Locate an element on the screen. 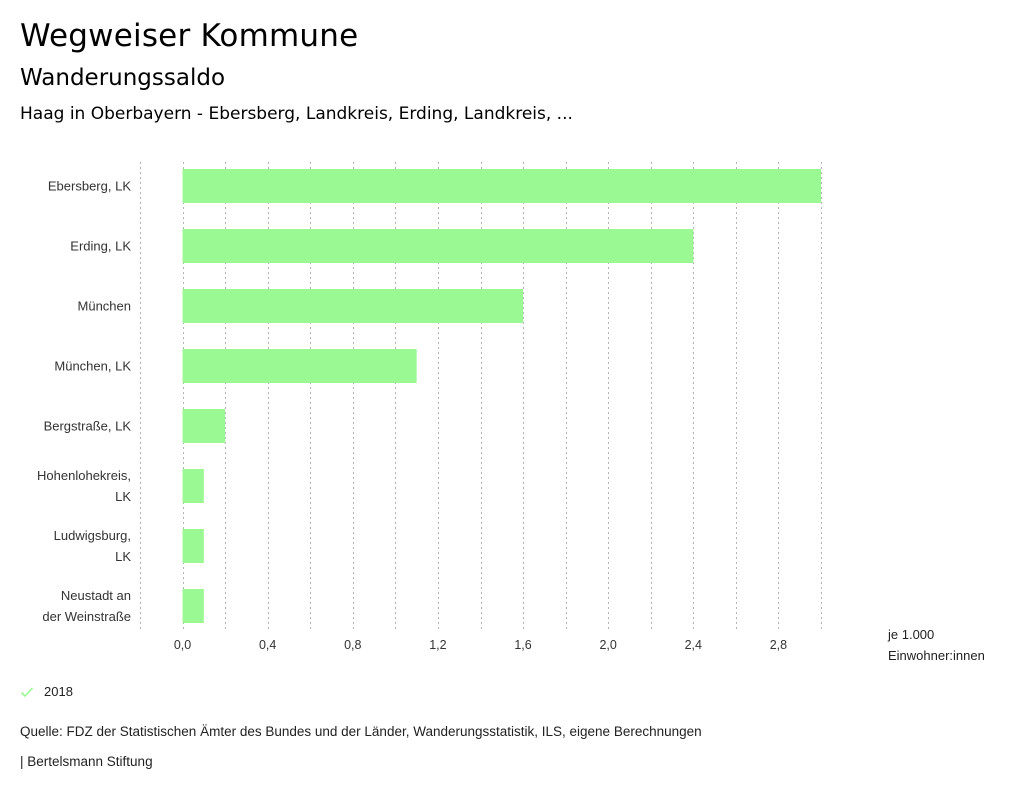 The height and width of the screenshot is (797, 1024). x-tick-label: 2,8 is located at coordinates (778, 645).